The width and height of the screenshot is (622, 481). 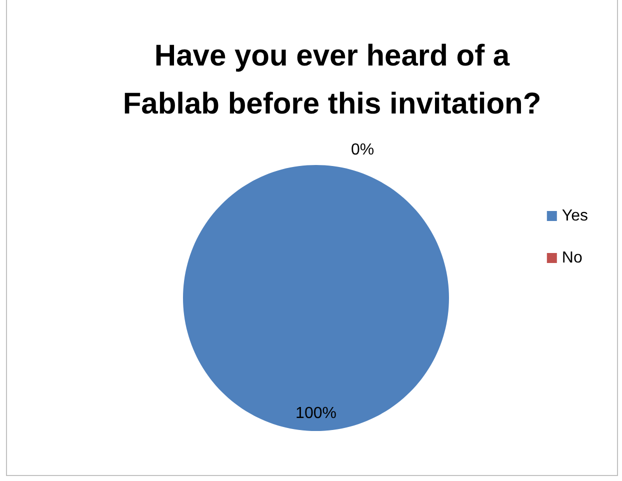 What do you see at coordinates (362, 150) in the screenshot?
I see `text: 0%` at bounding box center [362, 150].